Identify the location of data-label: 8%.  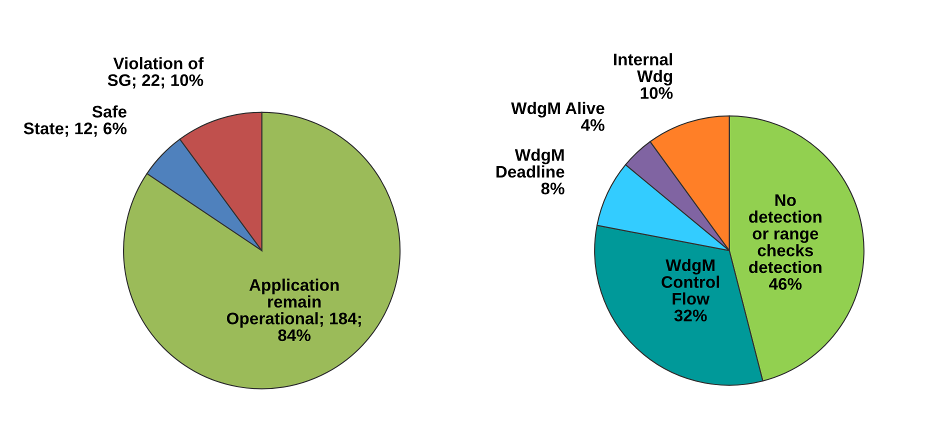
(552, 188).